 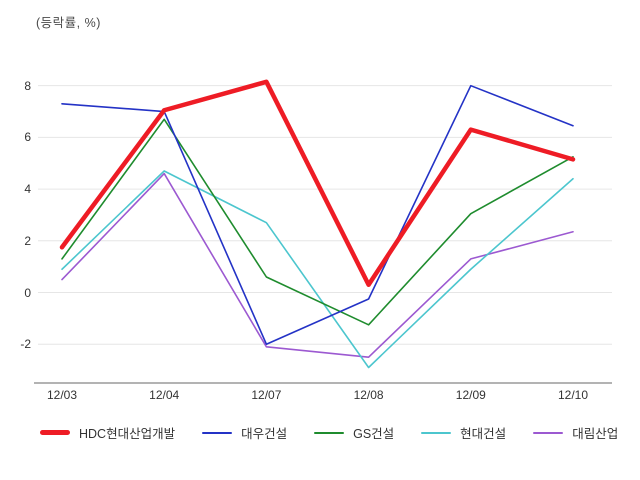 I want to click on y-tick-label-8: 8, so click(x=27, y=85).